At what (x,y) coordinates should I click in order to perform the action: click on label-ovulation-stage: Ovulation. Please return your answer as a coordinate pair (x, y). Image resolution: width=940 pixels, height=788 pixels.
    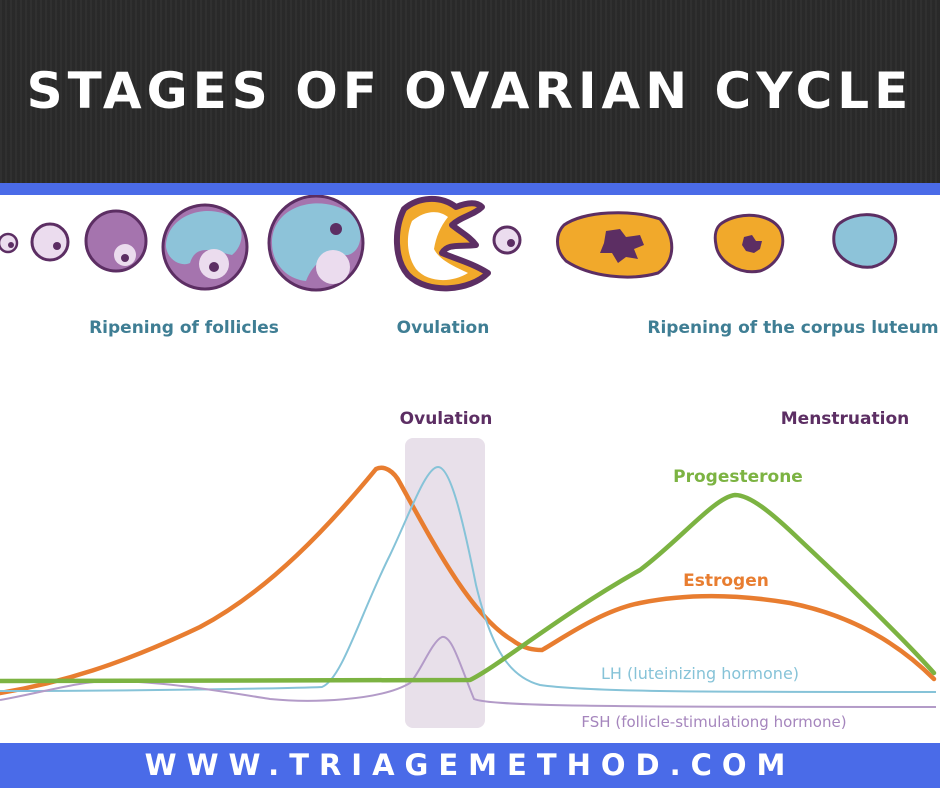
    Looking at the image, I should click on (443, 328).